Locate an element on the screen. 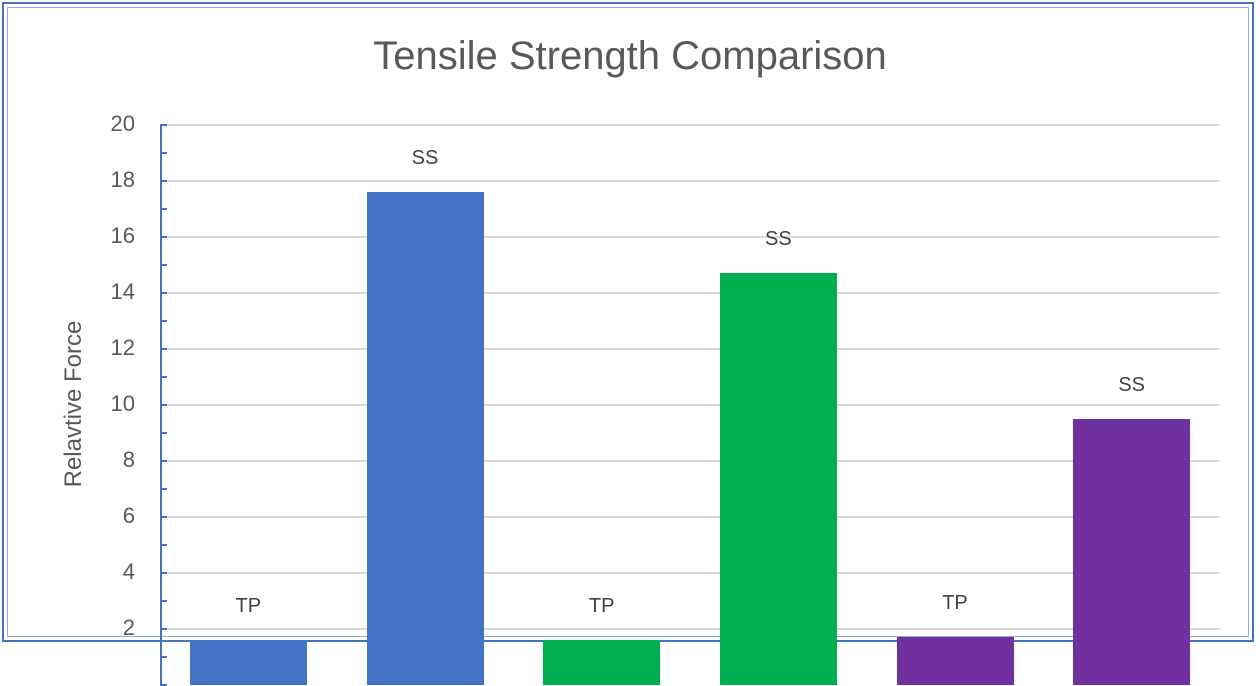 Image resolution: width=1260 pixels, height=686 pixels. y-tick-label: 4 is located at coordinates (128, 571).